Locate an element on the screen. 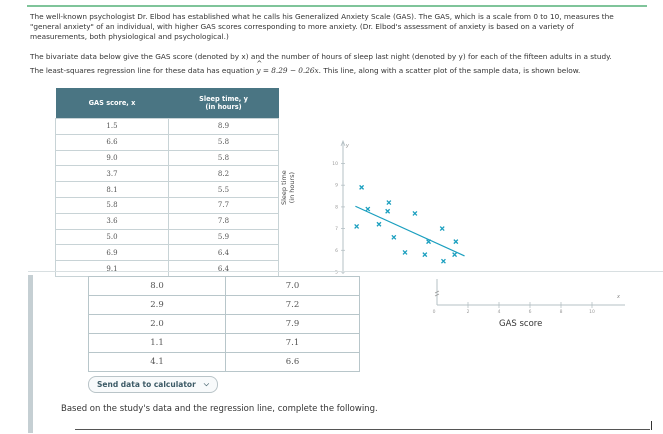  table-row: 5.8 7.7 is located at coordinates (167, 205).